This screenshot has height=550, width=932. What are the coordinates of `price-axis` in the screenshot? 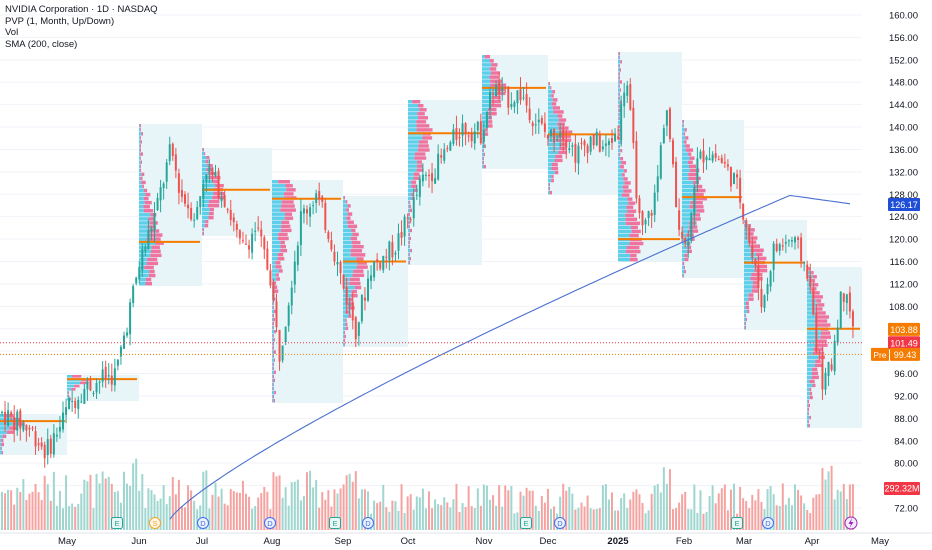 It's located at (897, 275).